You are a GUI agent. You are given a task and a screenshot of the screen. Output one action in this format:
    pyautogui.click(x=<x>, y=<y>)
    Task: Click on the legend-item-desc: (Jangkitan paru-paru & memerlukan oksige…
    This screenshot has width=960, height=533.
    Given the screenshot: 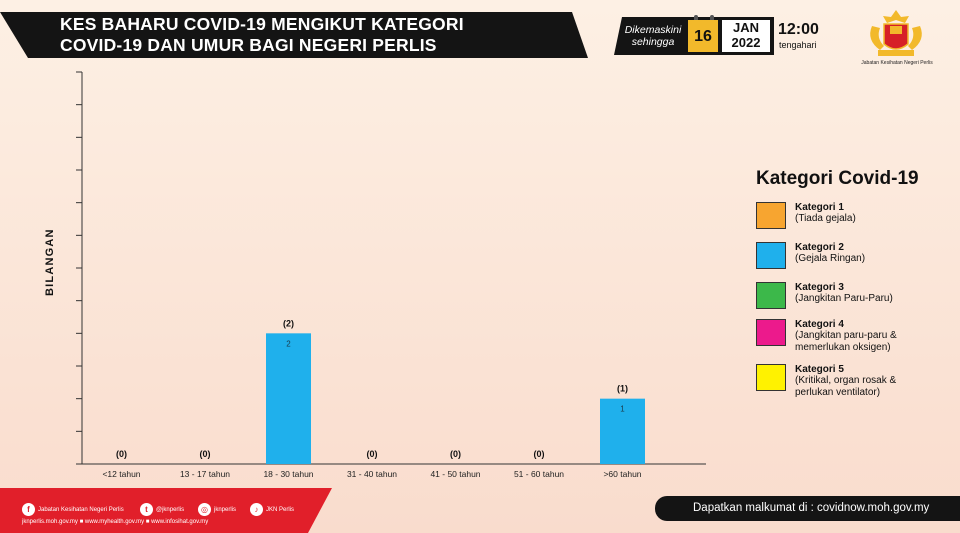 What is the action you would take?
    pyautogui.click(x=846, y=341)
    